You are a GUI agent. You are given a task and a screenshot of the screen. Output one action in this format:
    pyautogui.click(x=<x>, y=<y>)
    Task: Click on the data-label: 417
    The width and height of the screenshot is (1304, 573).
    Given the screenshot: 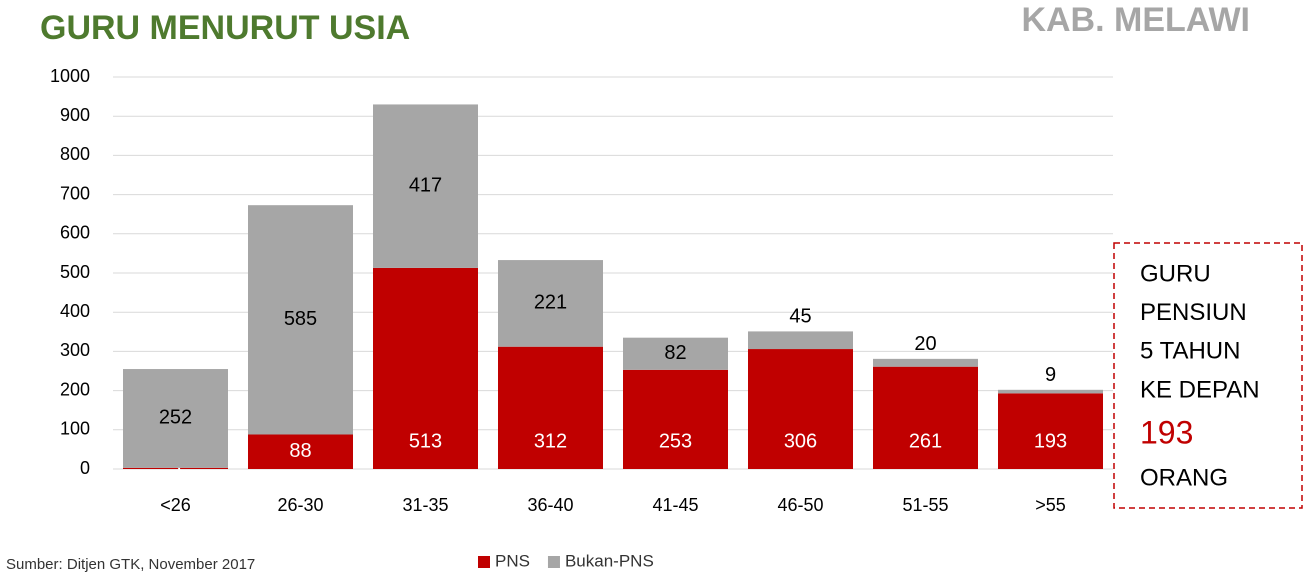 What is the action you would take?
    pyautogui.click(x=425, y=185)
    